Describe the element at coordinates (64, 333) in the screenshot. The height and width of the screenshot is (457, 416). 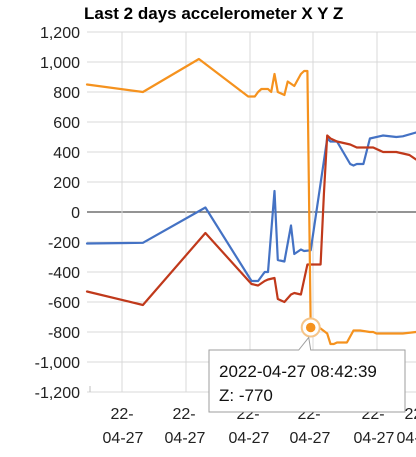
I see `y-tick-label: -800` at that location.